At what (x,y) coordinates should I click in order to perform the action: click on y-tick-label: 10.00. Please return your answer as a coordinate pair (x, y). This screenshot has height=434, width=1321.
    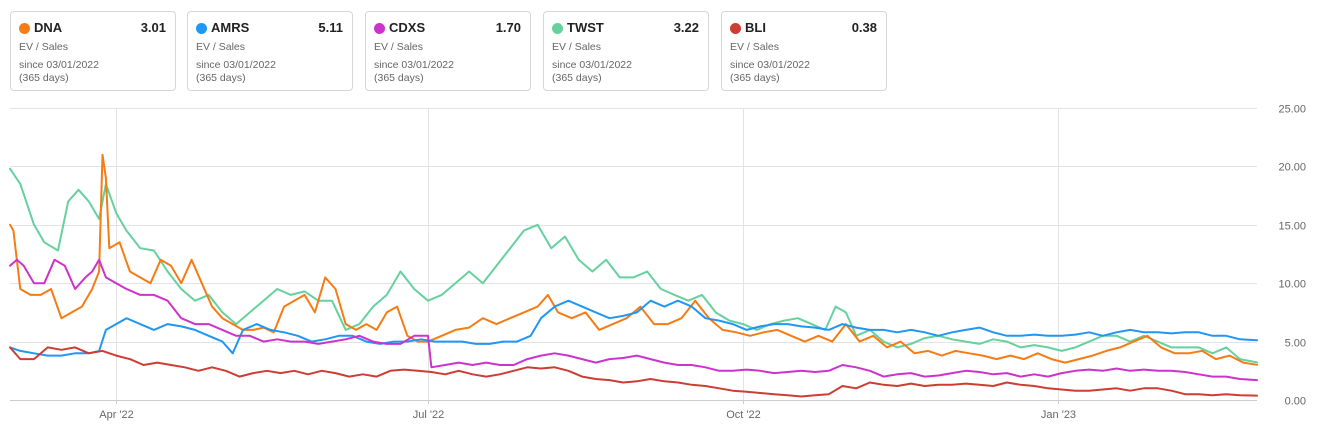
    Looking at the image, I should click on (1292, 285).